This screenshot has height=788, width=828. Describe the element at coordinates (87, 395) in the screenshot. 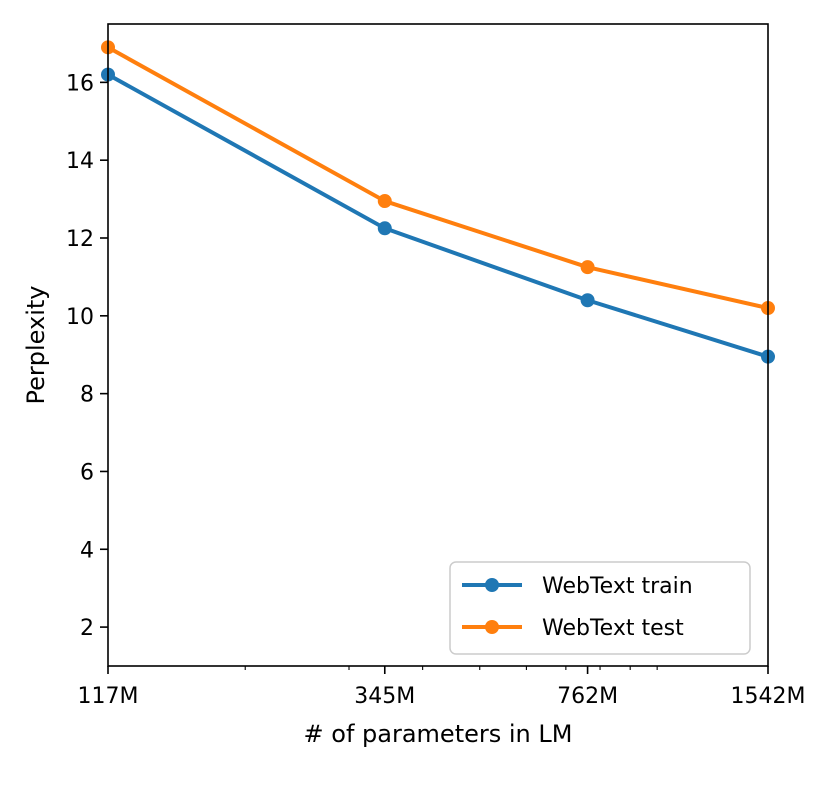

I see `y-tick-label: 8` at that location.